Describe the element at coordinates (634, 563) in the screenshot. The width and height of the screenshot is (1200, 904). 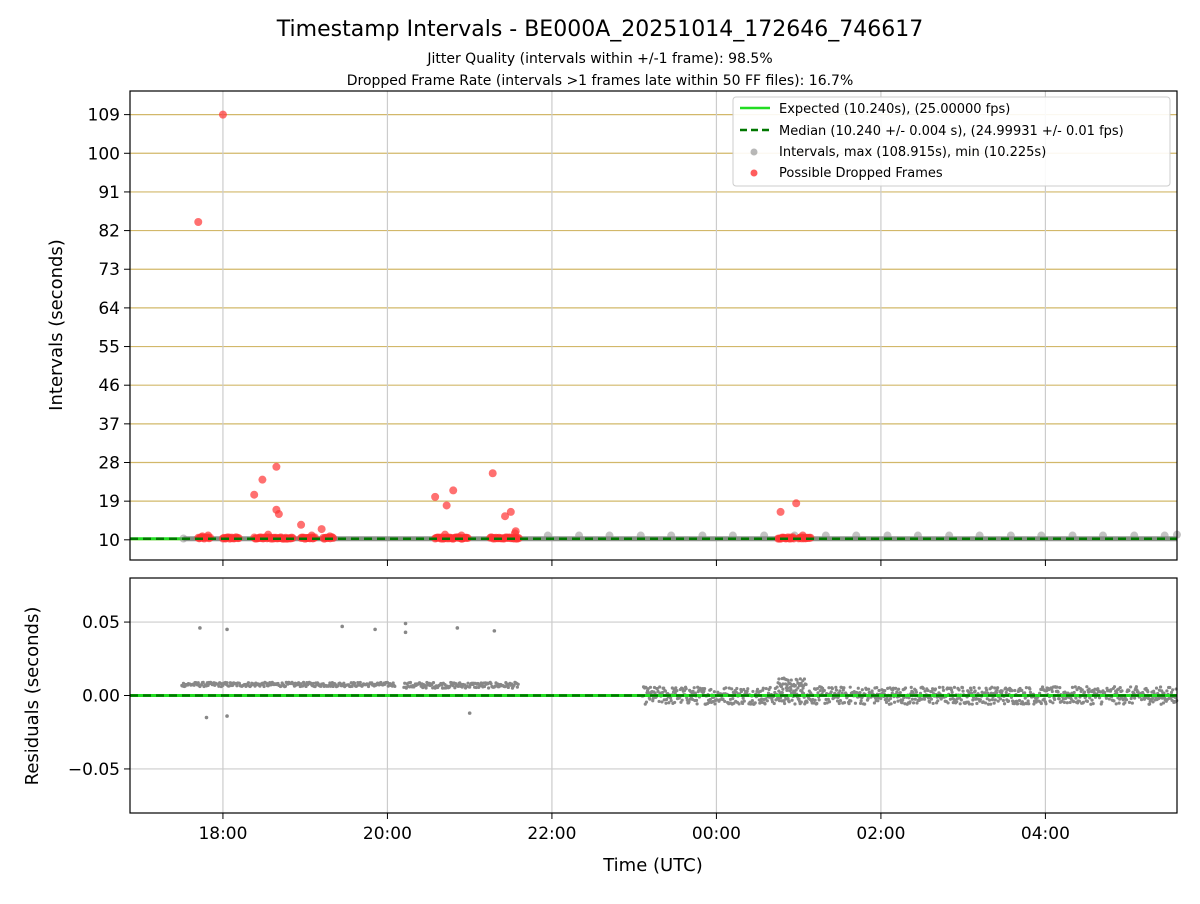
I see `intervals-xticks` at that location.